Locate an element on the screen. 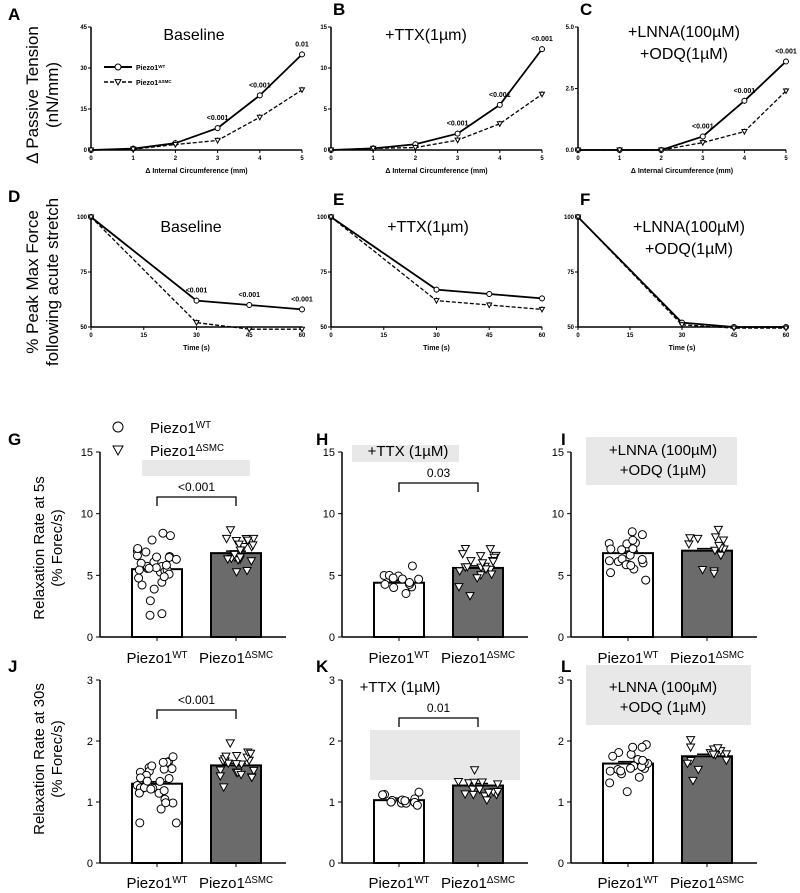 Image resolution: width=800 pixels, height=893 pixels. bar-legend: Piezo1WT Piezo1ΔSMC is located at coordinates (168, 440).